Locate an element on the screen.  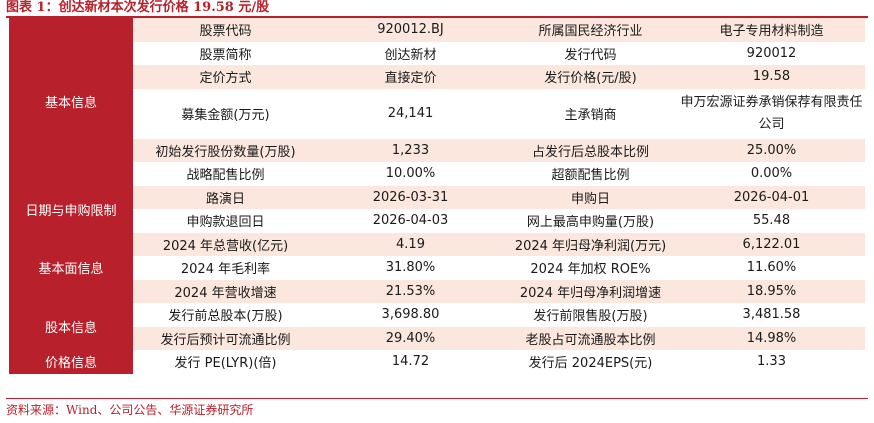
field-value: 3,481.58 is located at coordinates (771, 315).